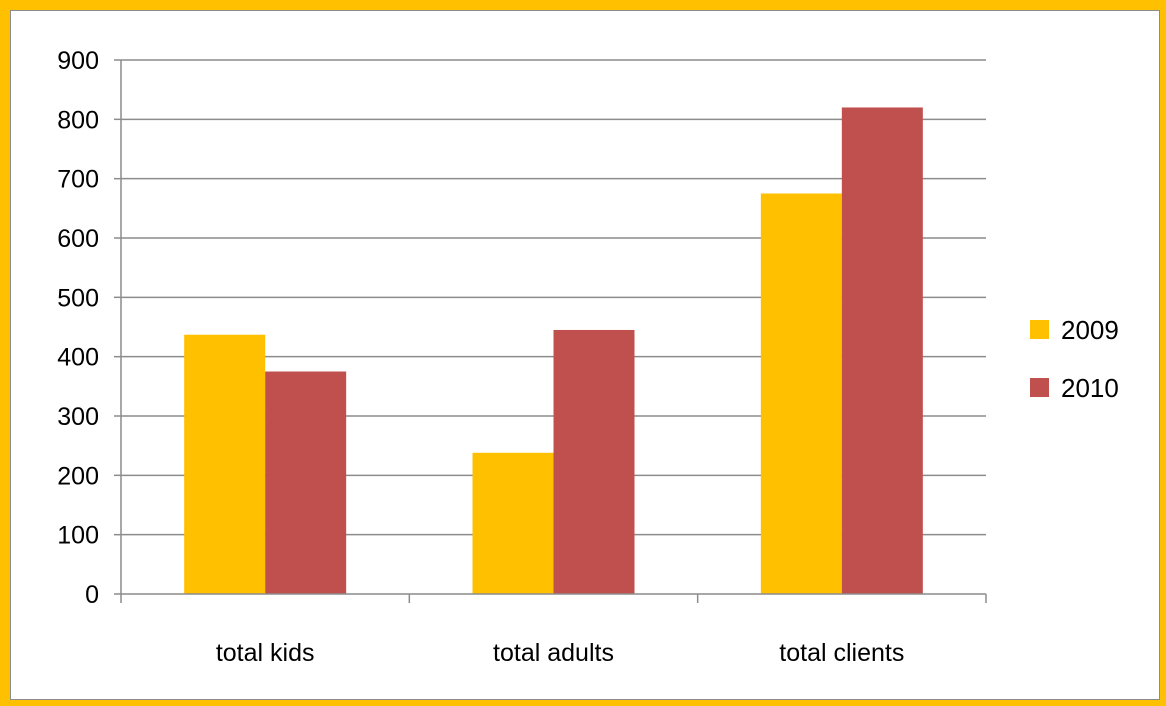  What do you see at coordinates (1090, 388) in the screenshot?
I see `legend-label-2010: 2010` at bounding box center [1090, 388].